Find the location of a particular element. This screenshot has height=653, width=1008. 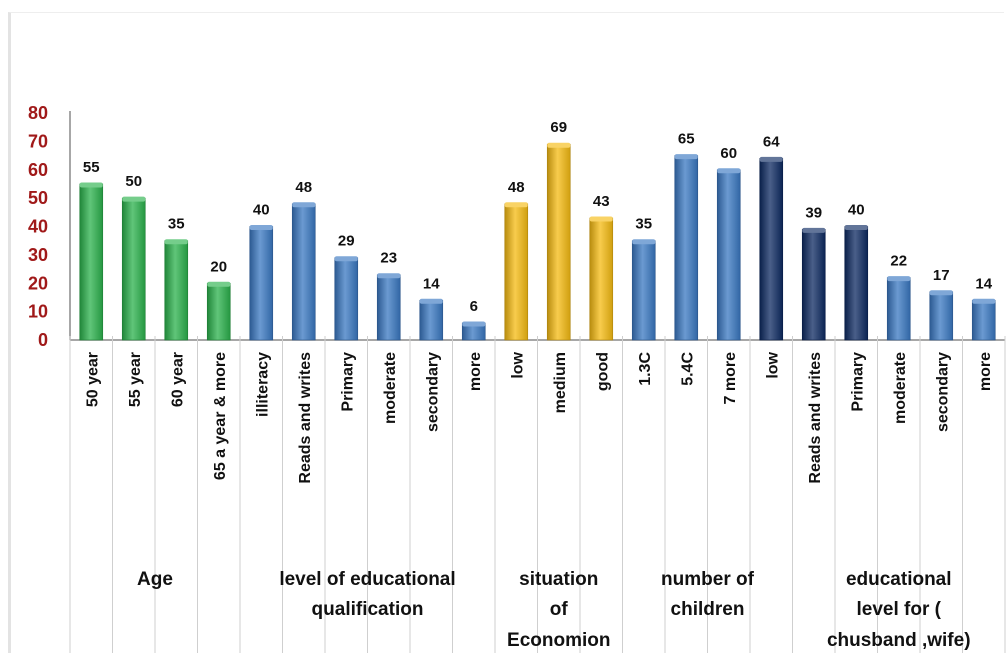

value-label: 6 is located at coordinates (474, 306).